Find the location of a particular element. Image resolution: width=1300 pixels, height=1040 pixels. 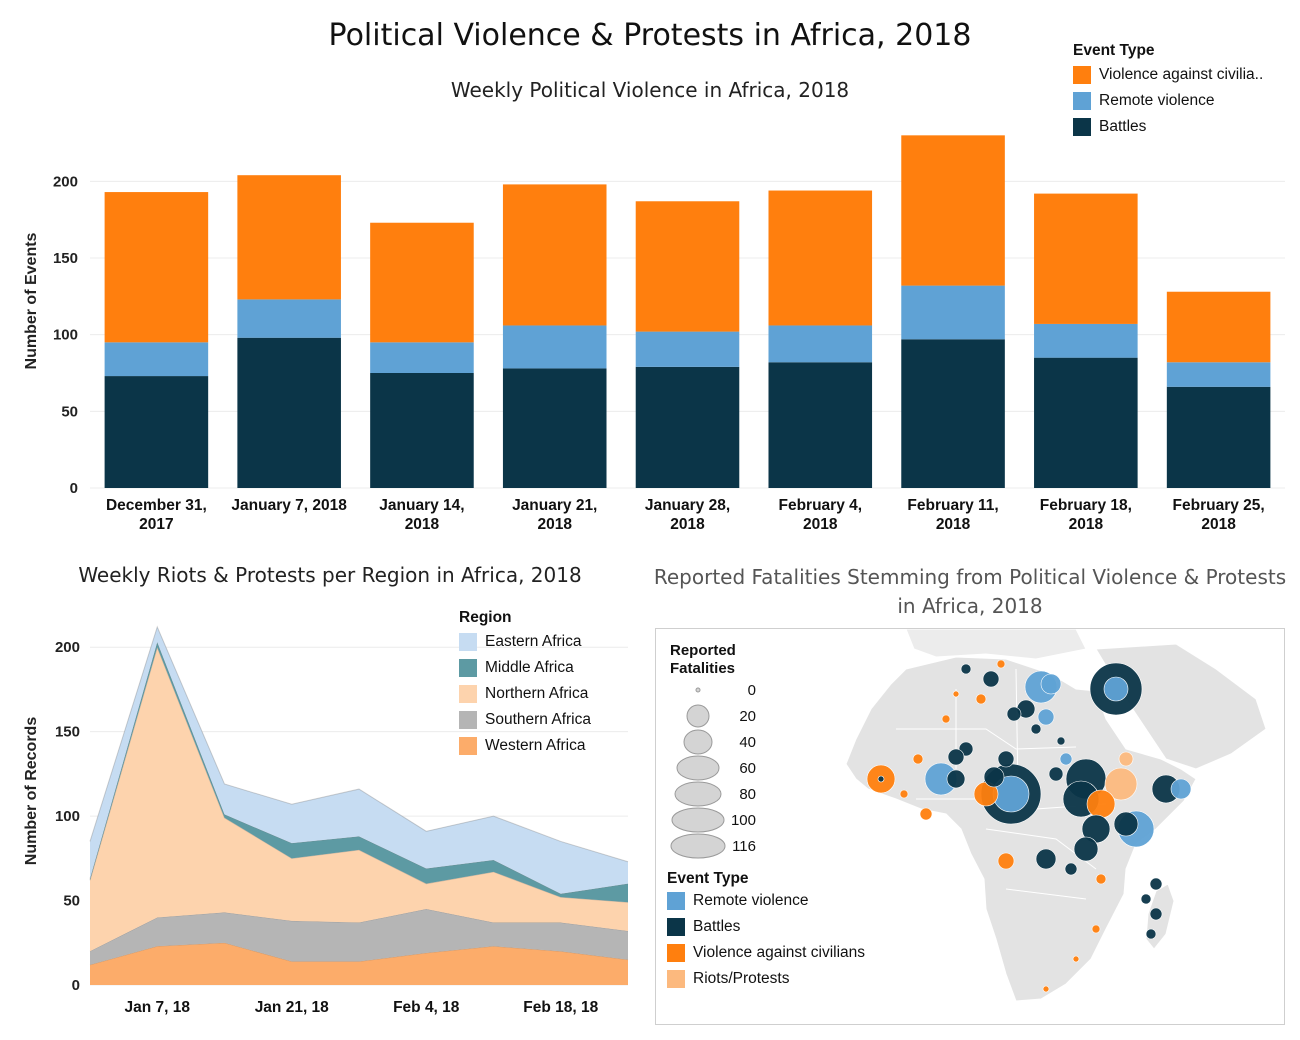

map-legend-item-battles: Battles is located at coordinates (777, 927).